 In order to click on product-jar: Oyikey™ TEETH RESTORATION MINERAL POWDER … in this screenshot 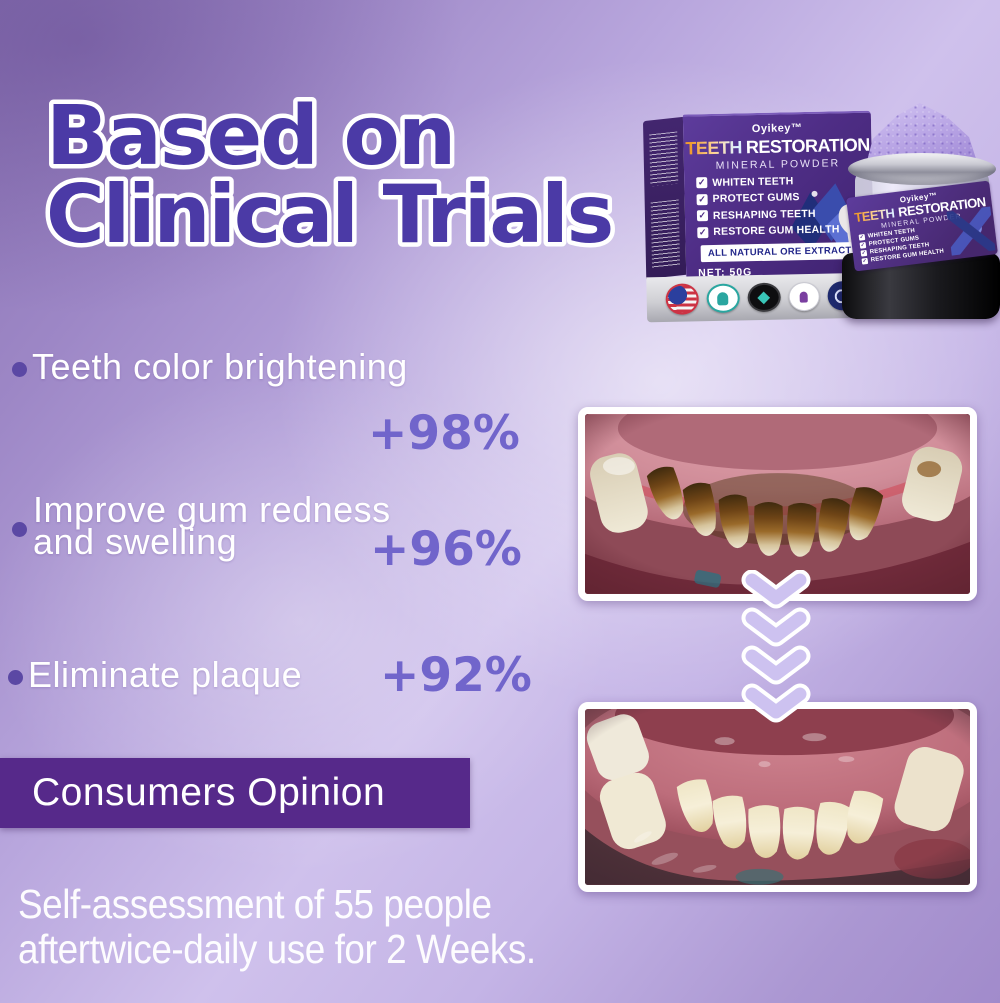, I will do `click(921, 214)`.